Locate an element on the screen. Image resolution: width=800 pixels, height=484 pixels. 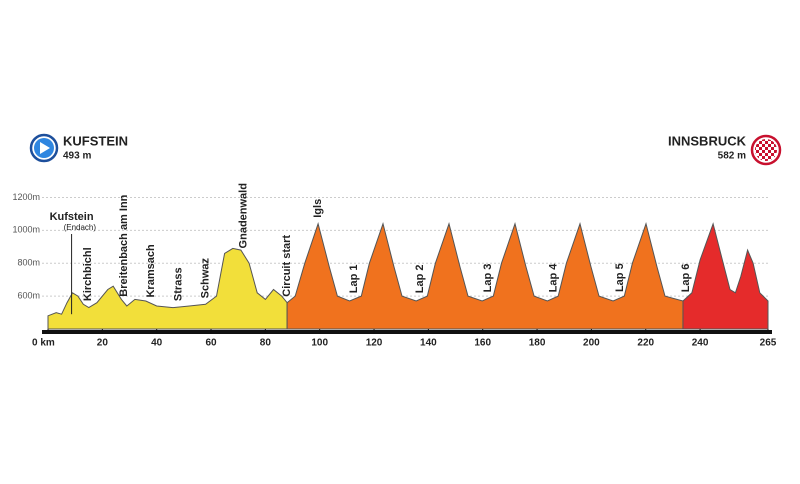
x-tick-label: 240 is located at coordinates (700, 343).